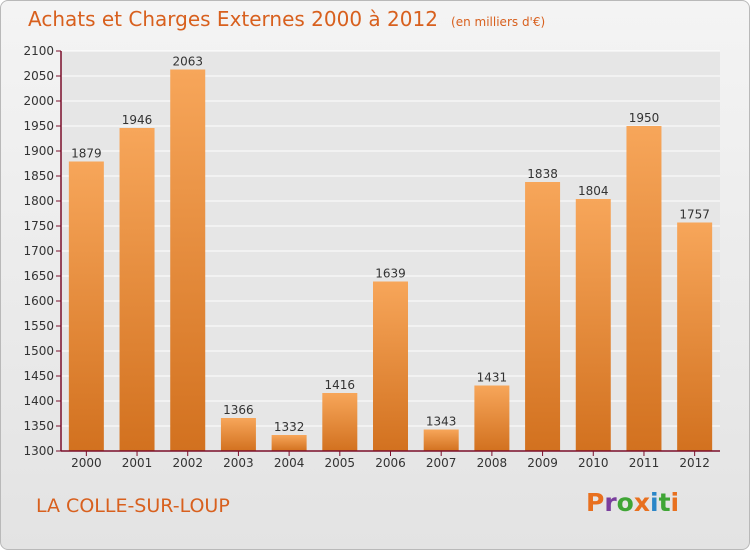  I want to click on bar-2012, so click(695, 336).